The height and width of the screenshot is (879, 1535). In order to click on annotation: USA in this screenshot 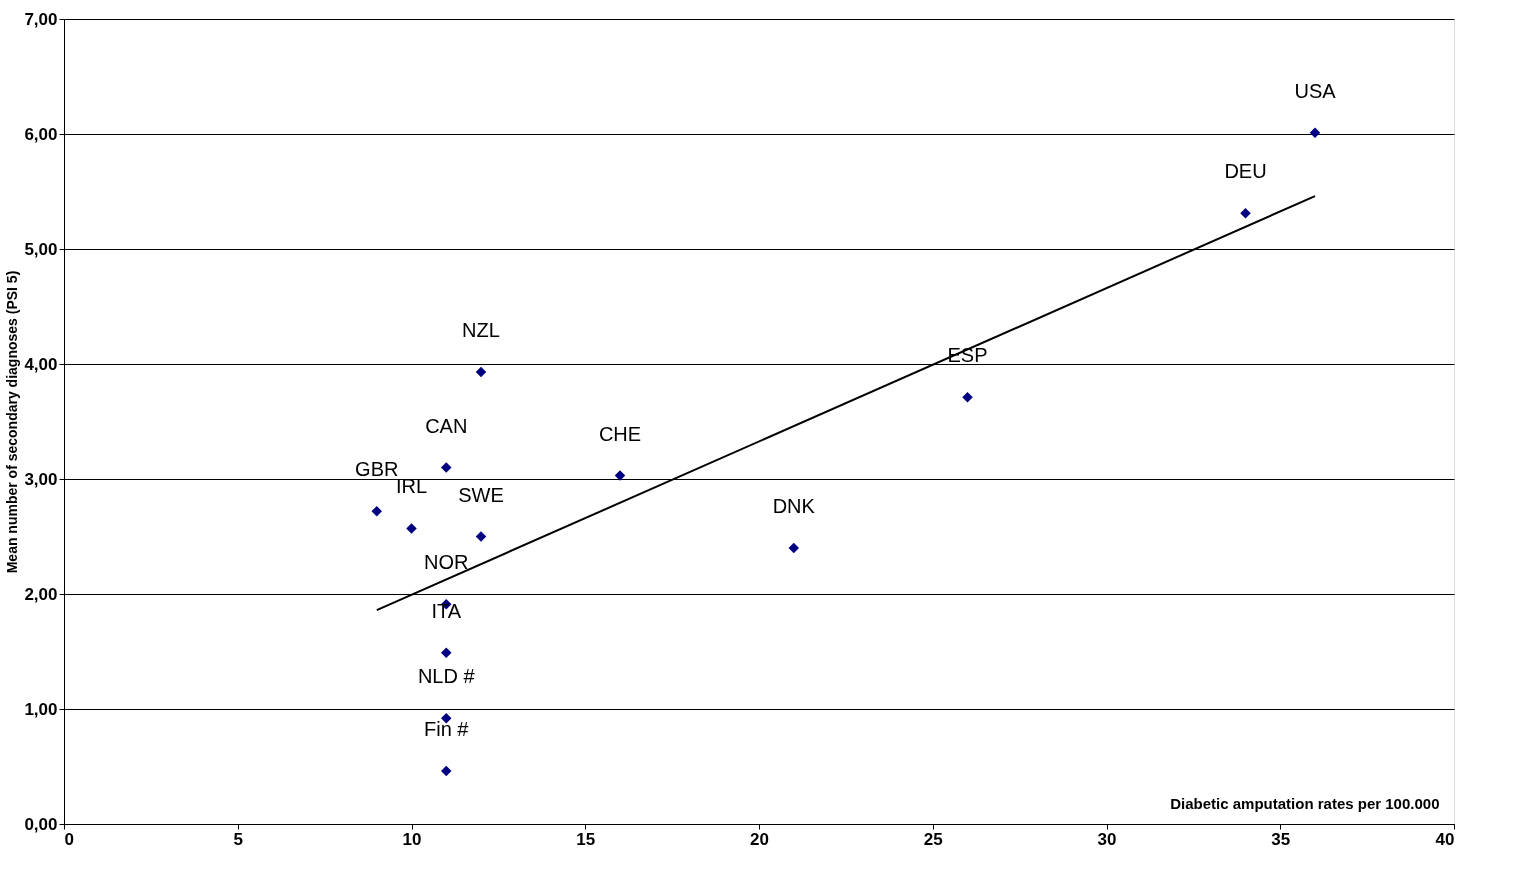, I will do `click(1315, 90)`.